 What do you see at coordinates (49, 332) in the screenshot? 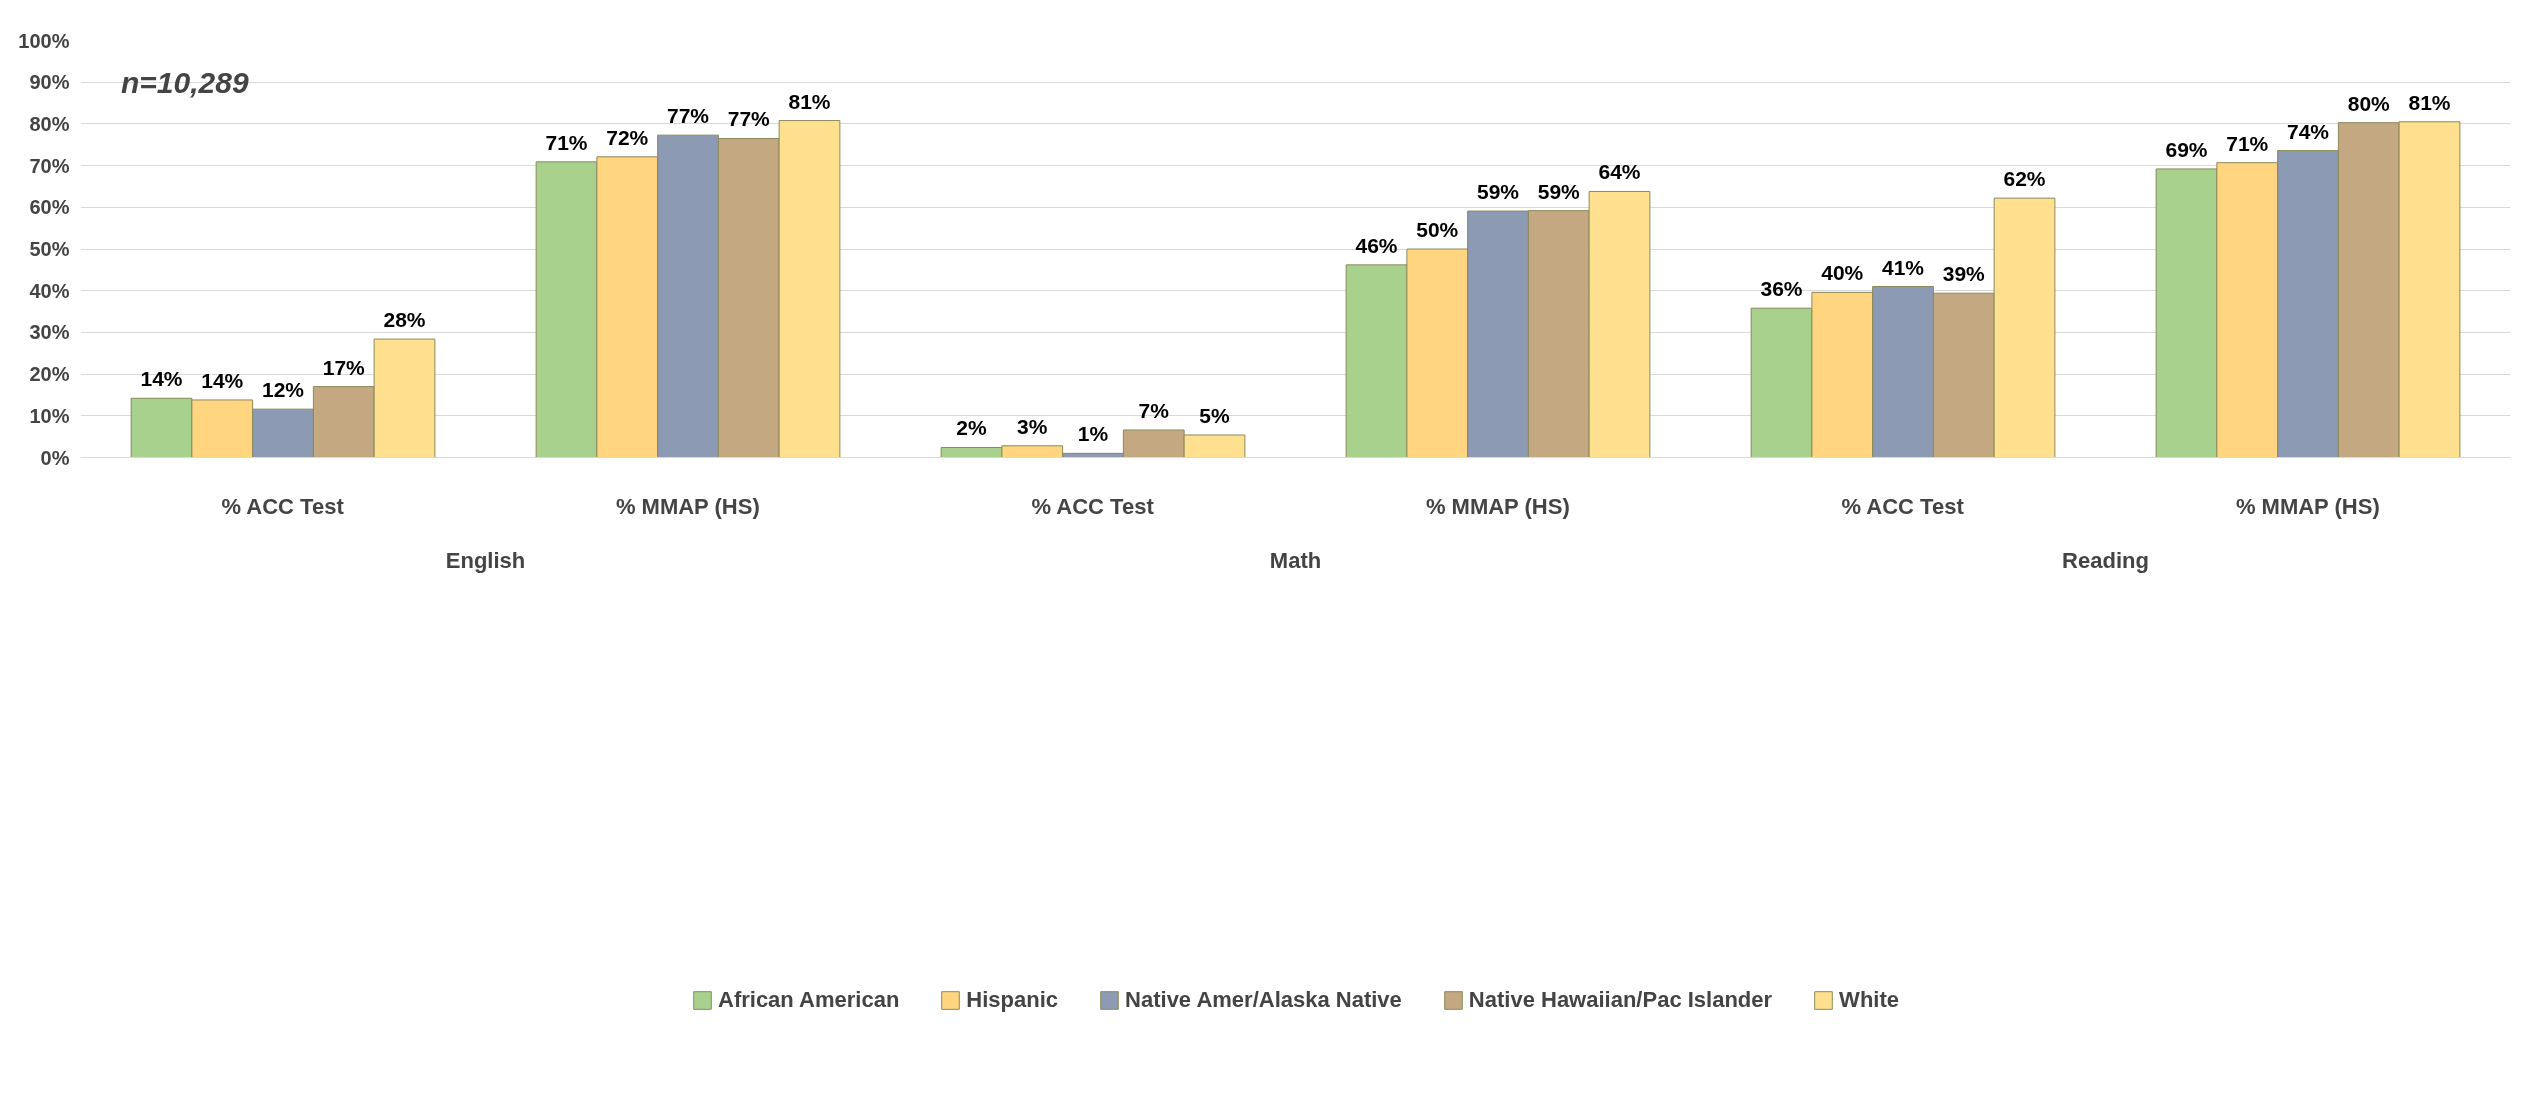
I see `y-tick-label: 30%` at bounding box center [49, 332].